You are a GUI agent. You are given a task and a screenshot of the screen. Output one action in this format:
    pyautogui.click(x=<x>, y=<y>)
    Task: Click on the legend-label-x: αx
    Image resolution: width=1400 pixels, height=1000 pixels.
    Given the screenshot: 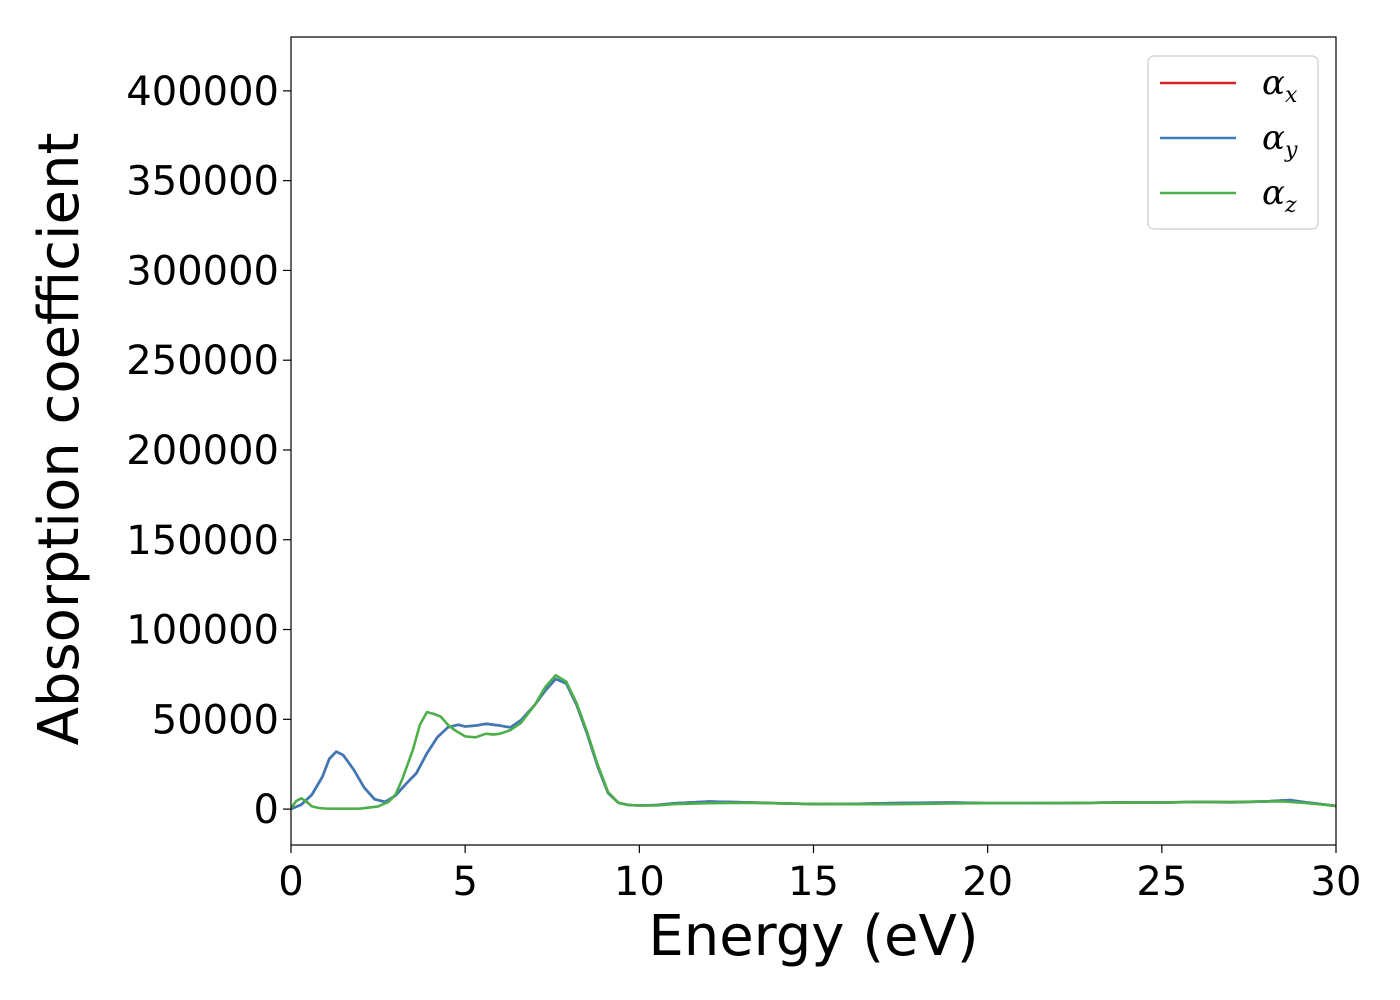 What is the action you would take?
    pyautogui.click(x=1280, y=85)
    